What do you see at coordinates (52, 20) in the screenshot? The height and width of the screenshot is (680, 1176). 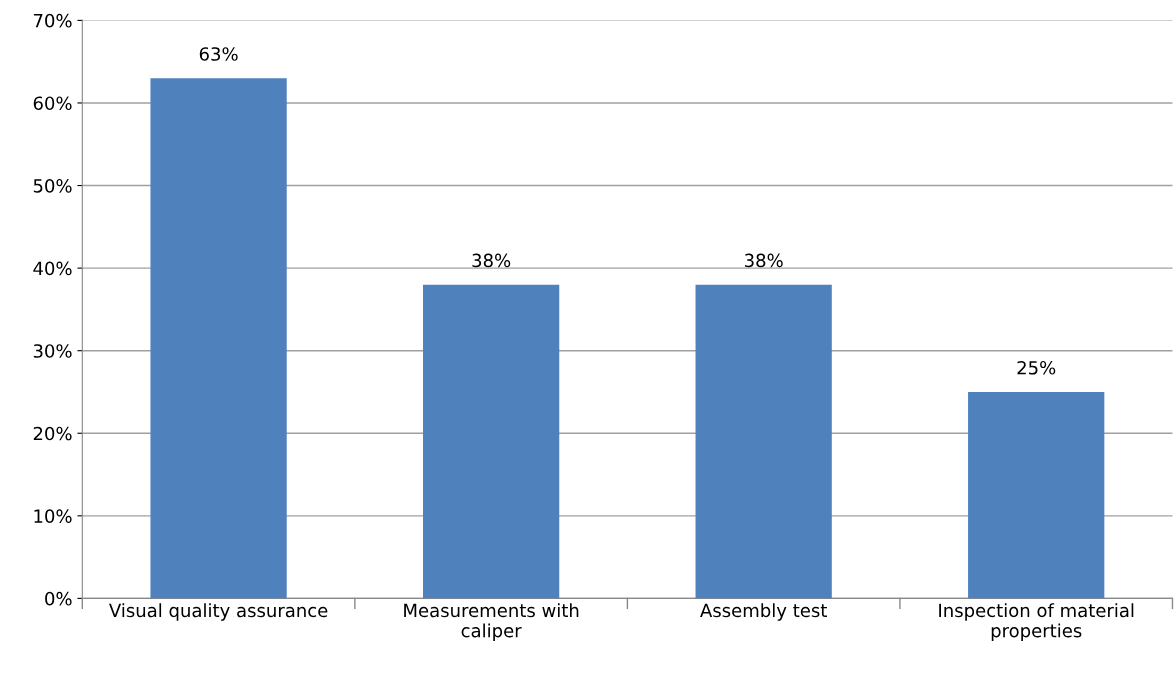 I see `y-tick-label: 70%` at bounding box center [52, 20].